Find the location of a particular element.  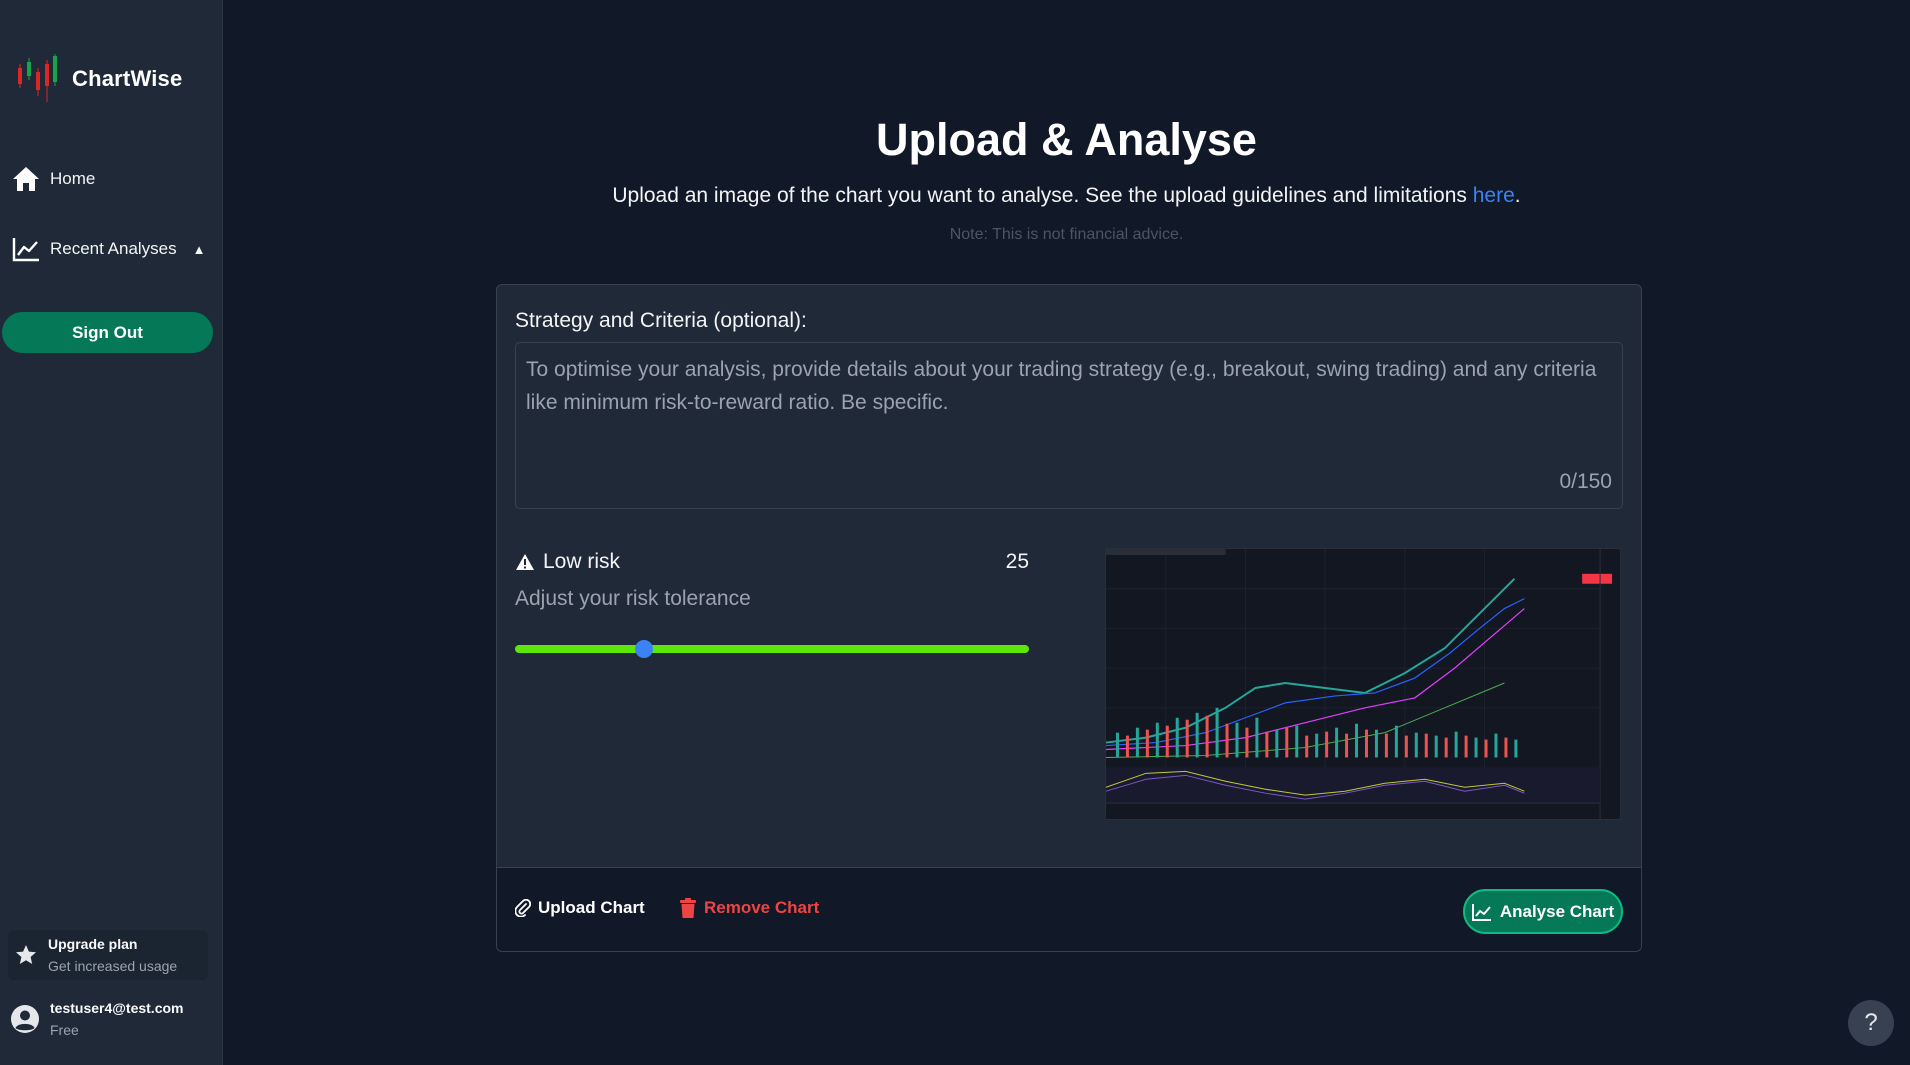

user-account: testuser4@test.com Free is located at coordinates (96, 1019).